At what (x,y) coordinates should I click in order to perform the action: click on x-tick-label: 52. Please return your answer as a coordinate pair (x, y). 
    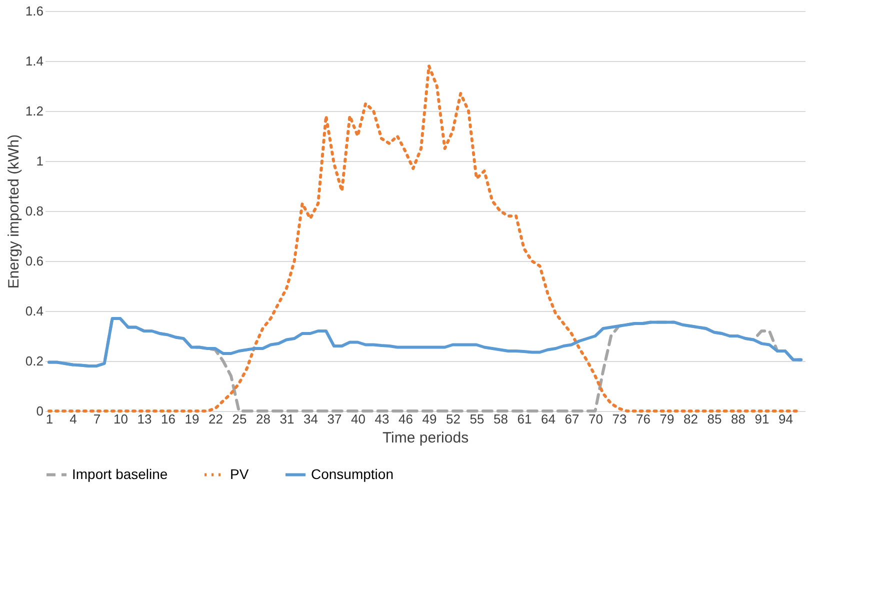
    Looking at the image, I should click on (453, 419).